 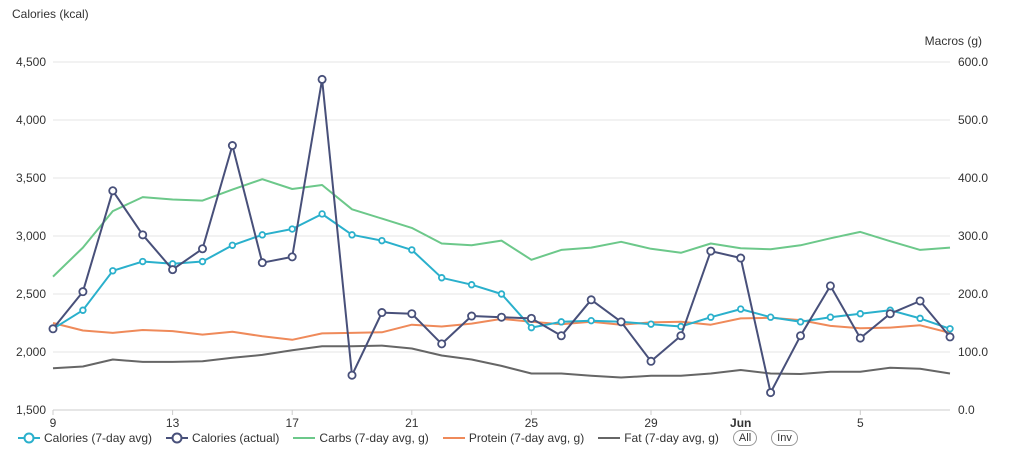 What do you see at coordinates (651, 423) in the screenshot?
I see `x-tick-label: 29` at bounding box center [651, 423].